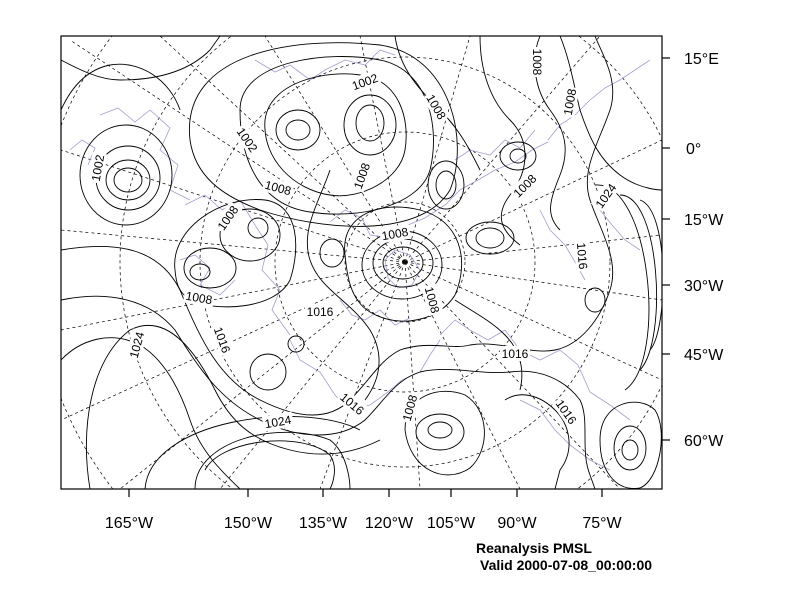 The height and width of the screenshot is (612, 792). I want to click on lon-label: 165°W, so click(129, 523).